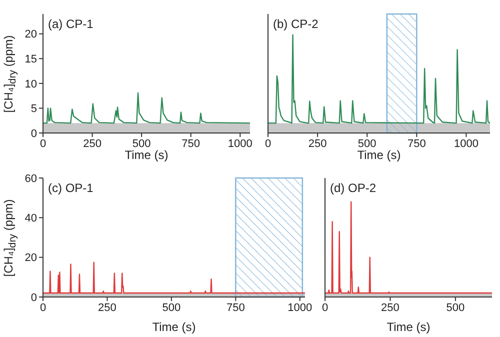 The width and height of the screenshot is (500, 337). Describe the element at coordinates (71, 24) in the screenshot. I see `chart-title: (a) CP-1` at that location.